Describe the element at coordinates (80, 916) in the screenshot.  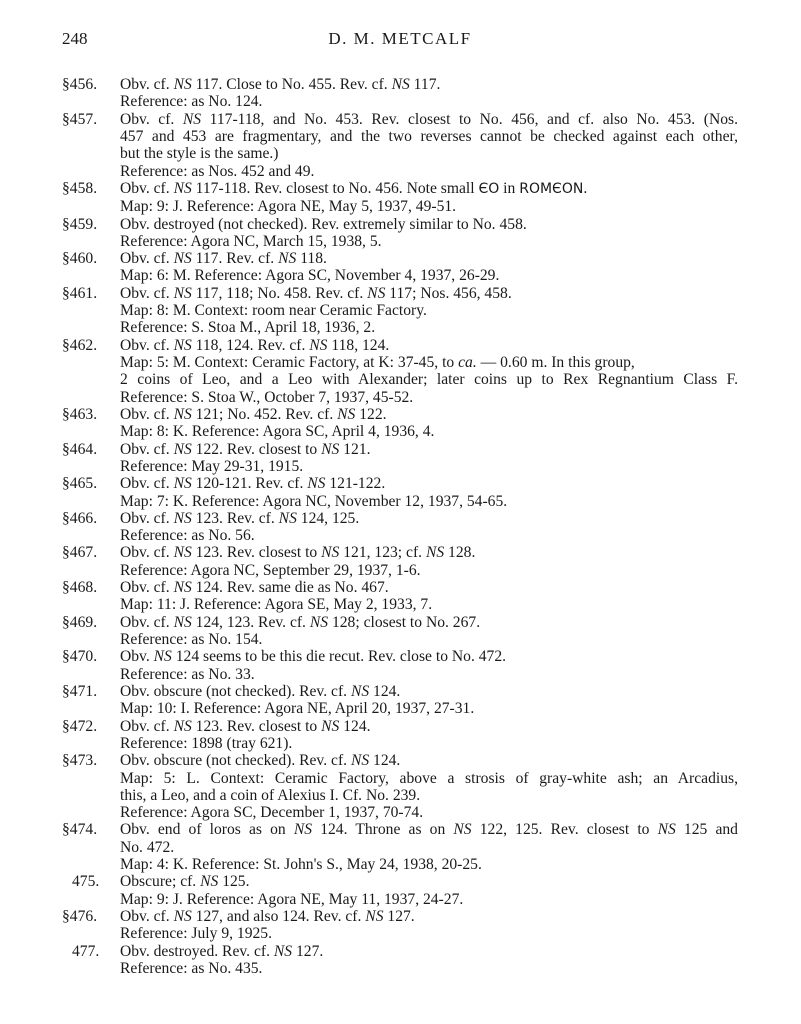
I see `entry-number: §476.` at that location.